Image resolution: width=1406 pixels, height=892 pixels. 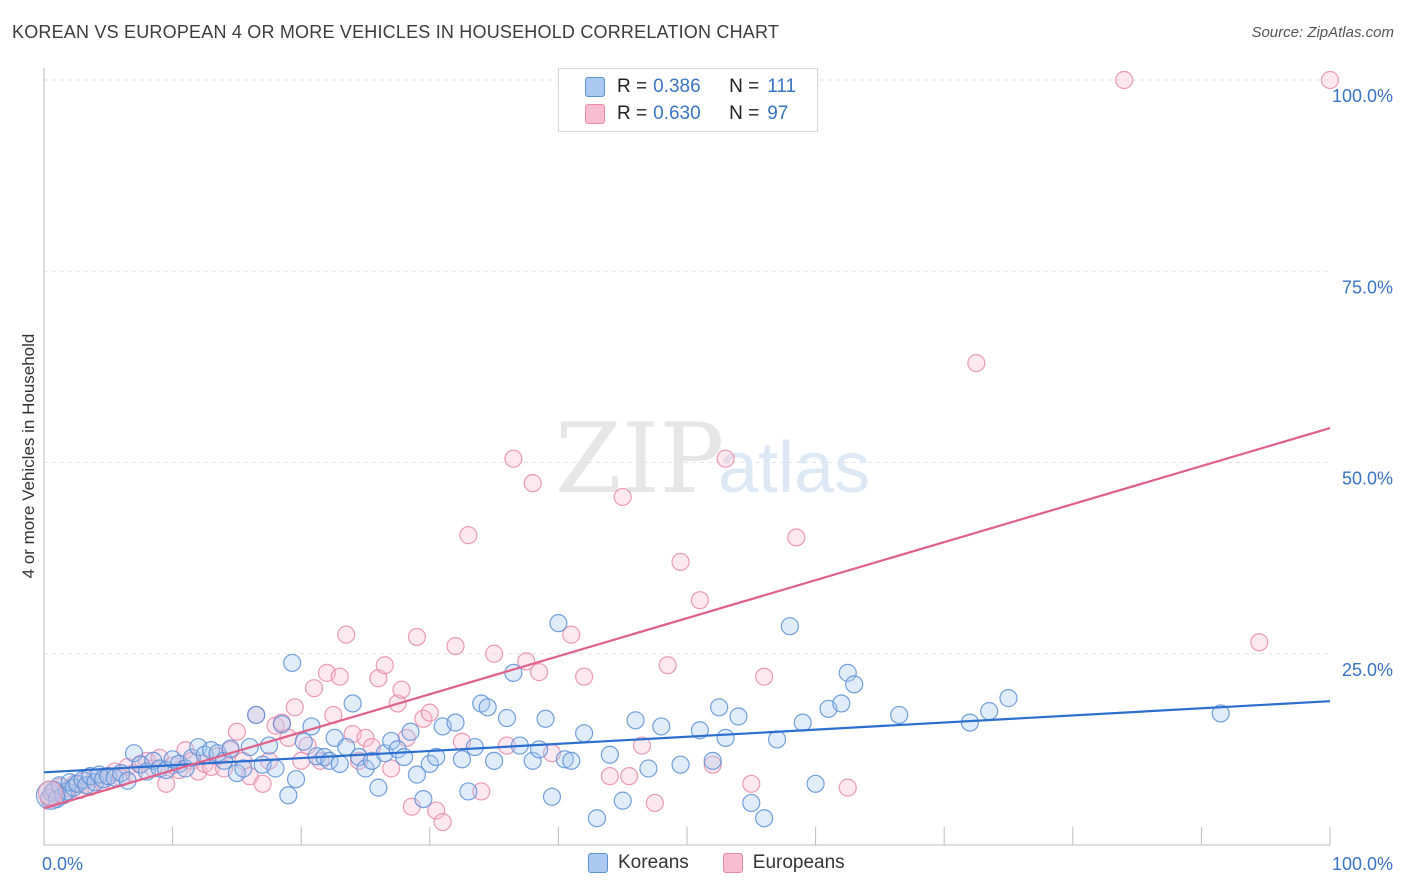 What do you see at coordinates (798, 862) in the screenshot?
I see `legend-label-europeans: Europeans` at bounding box center [798, 862].